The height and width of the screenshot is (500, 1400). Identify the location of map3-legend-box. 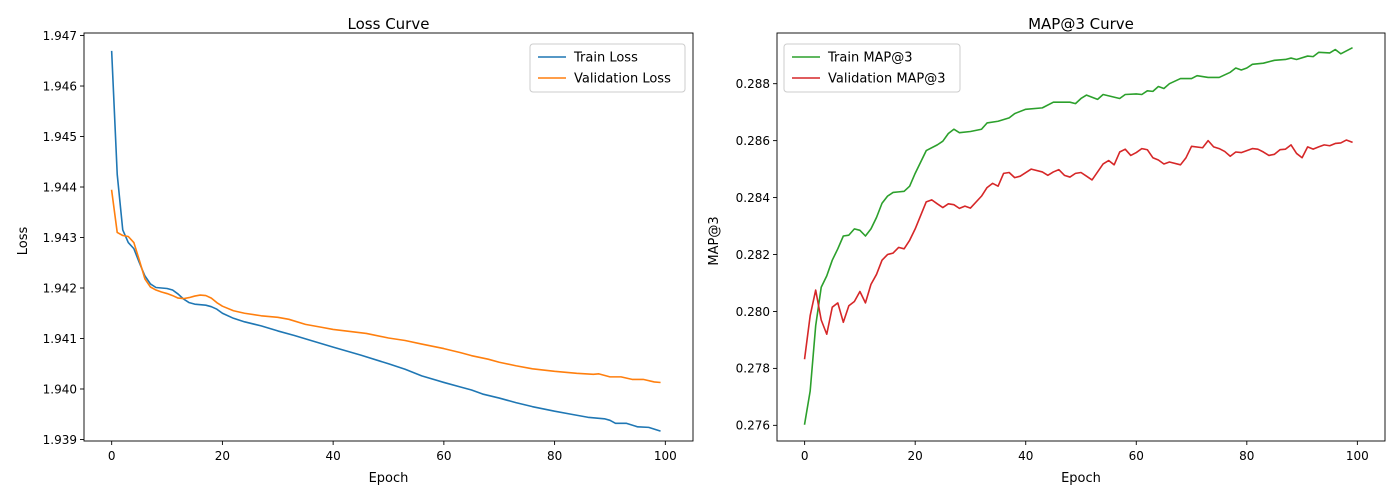
(872, 68).